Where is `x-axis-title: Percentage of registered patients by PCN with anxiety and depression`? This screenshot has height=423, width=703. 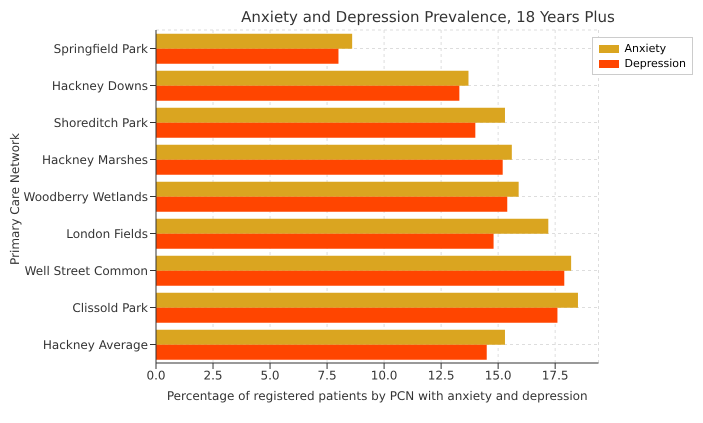 x-axis-title: Percentage of registered patients by PCN with anxiety and depression is located at coordinates (377, 396).